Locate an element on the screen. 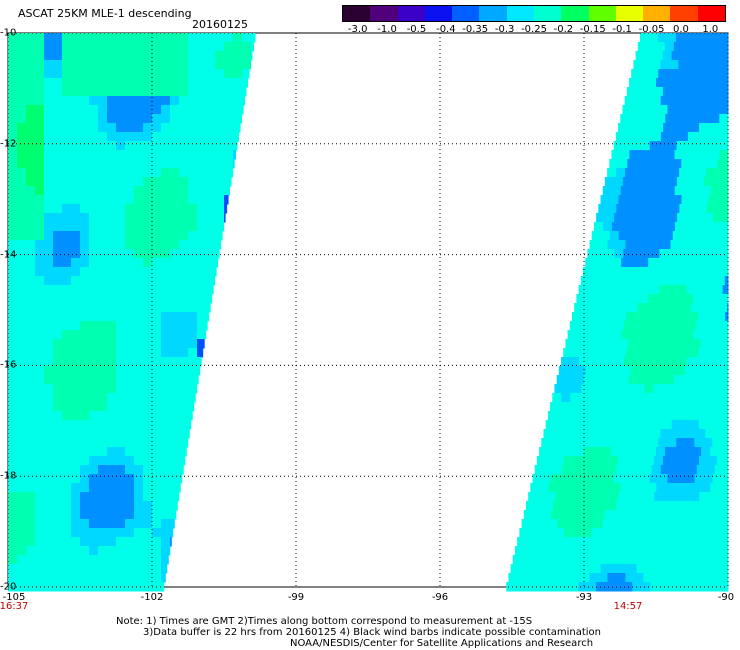 The image size is (740, 650). color-scale-label: -3.0 is located at coordinates (357, 29).